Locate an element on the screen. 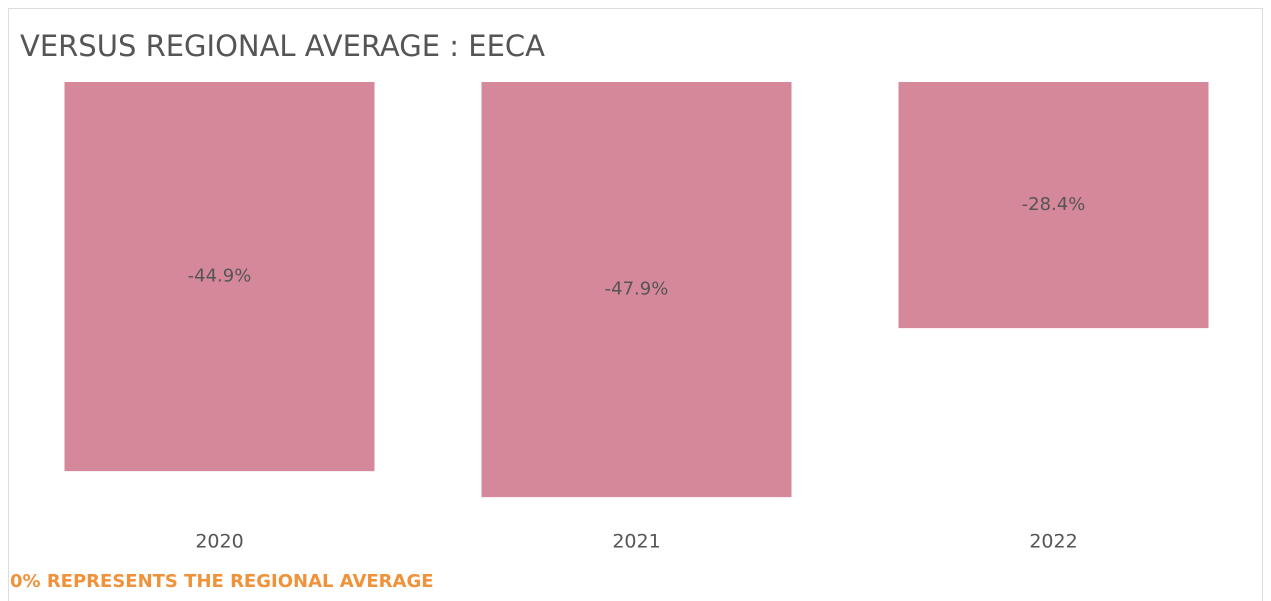 This screenshot has width=1271, height=601. value-label: -44.9% is located at coordinates (220, 276).